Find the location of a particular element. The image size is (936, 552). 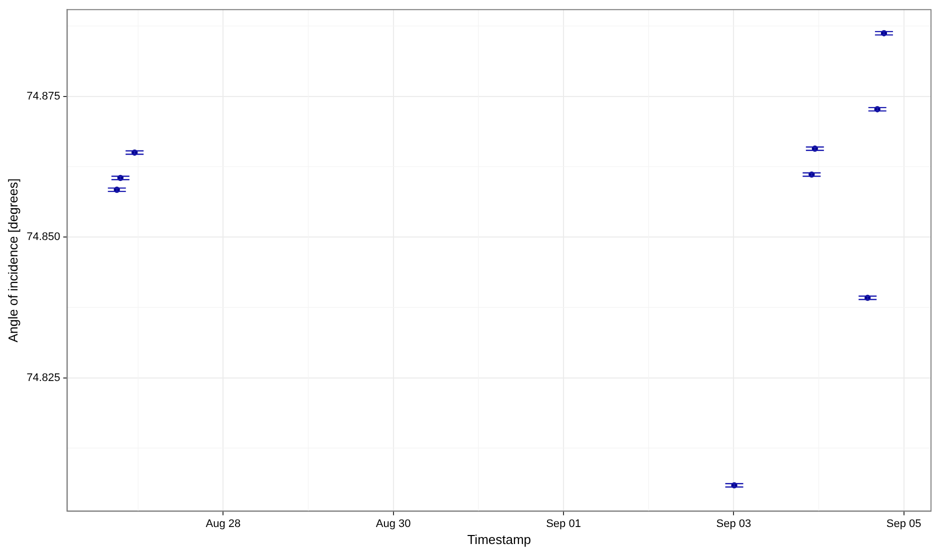

y-tick-label: 74.875 is located at coordinates (43, 96).